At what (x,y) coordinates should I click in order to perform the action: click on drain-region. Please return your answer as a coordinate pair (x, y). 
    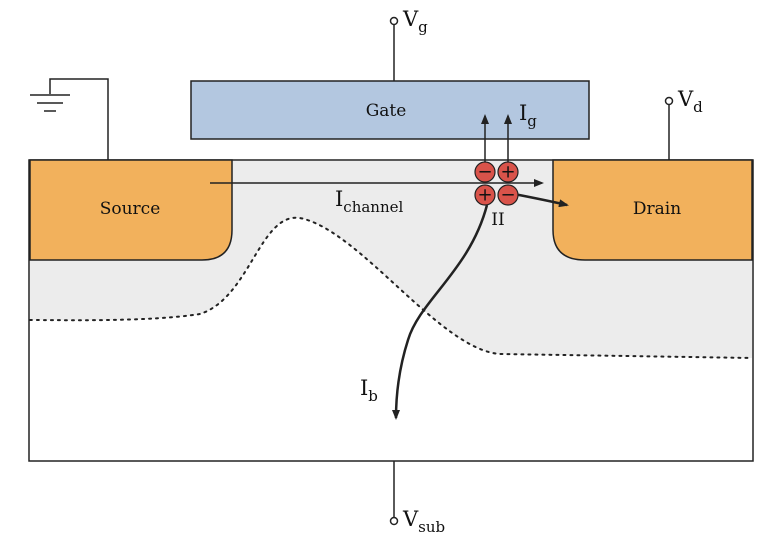
    Looking at the image, I should click on (652, 210).